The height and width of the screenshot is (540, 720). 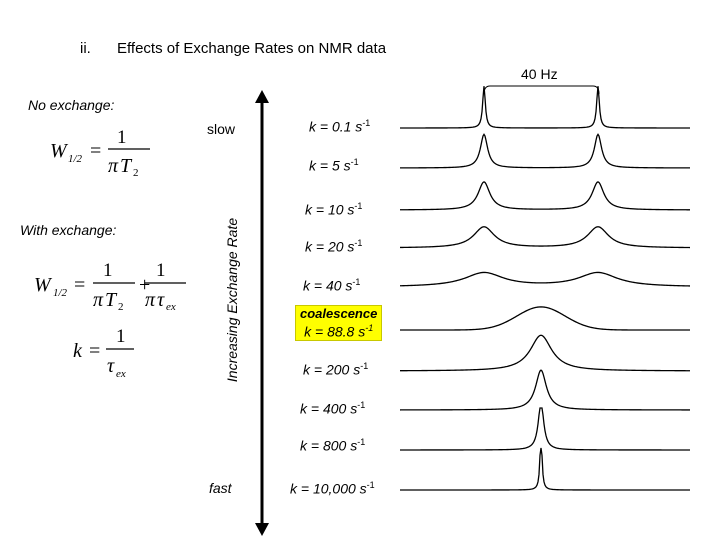 What do you see at coordinates (334, 246) in the screenshot?
I see `k-label-3: k = 20 s-1` at bounding box center [334, 246].